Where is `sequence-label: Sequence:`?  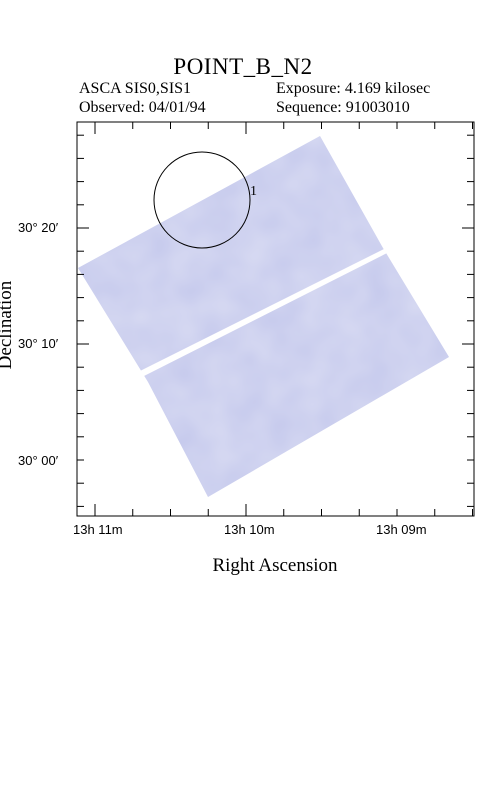
sequence-label: Sequence: is located at coordinates (309, 107).